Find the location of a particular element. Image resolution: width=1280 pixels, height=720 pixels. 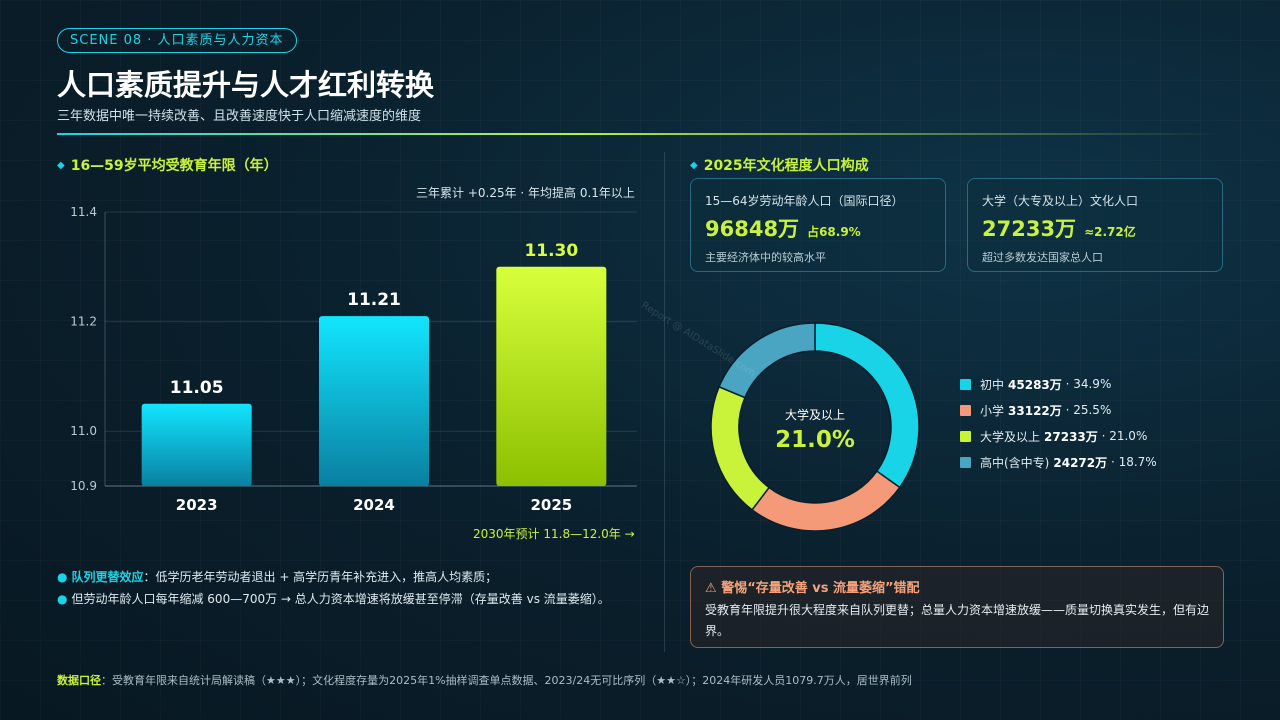

legend-pct: · 21.0% is located at coordinates (1124, 436).